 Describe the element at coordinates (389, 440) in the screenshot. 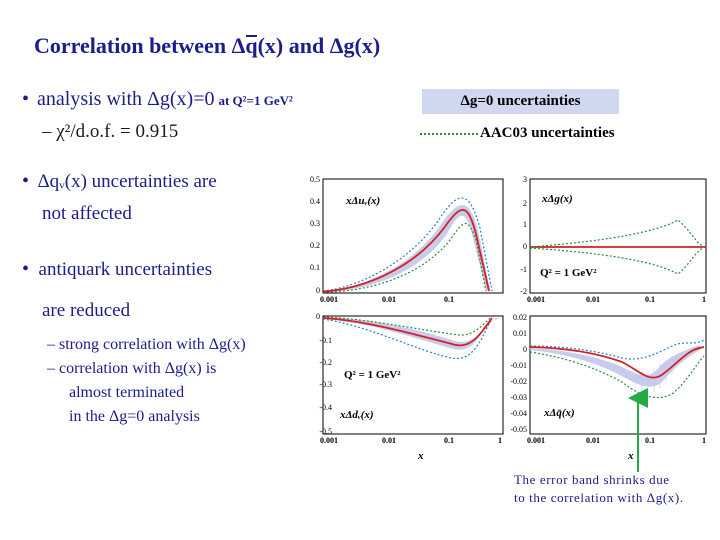

I see `bl-xtick: 0.01` at that location.